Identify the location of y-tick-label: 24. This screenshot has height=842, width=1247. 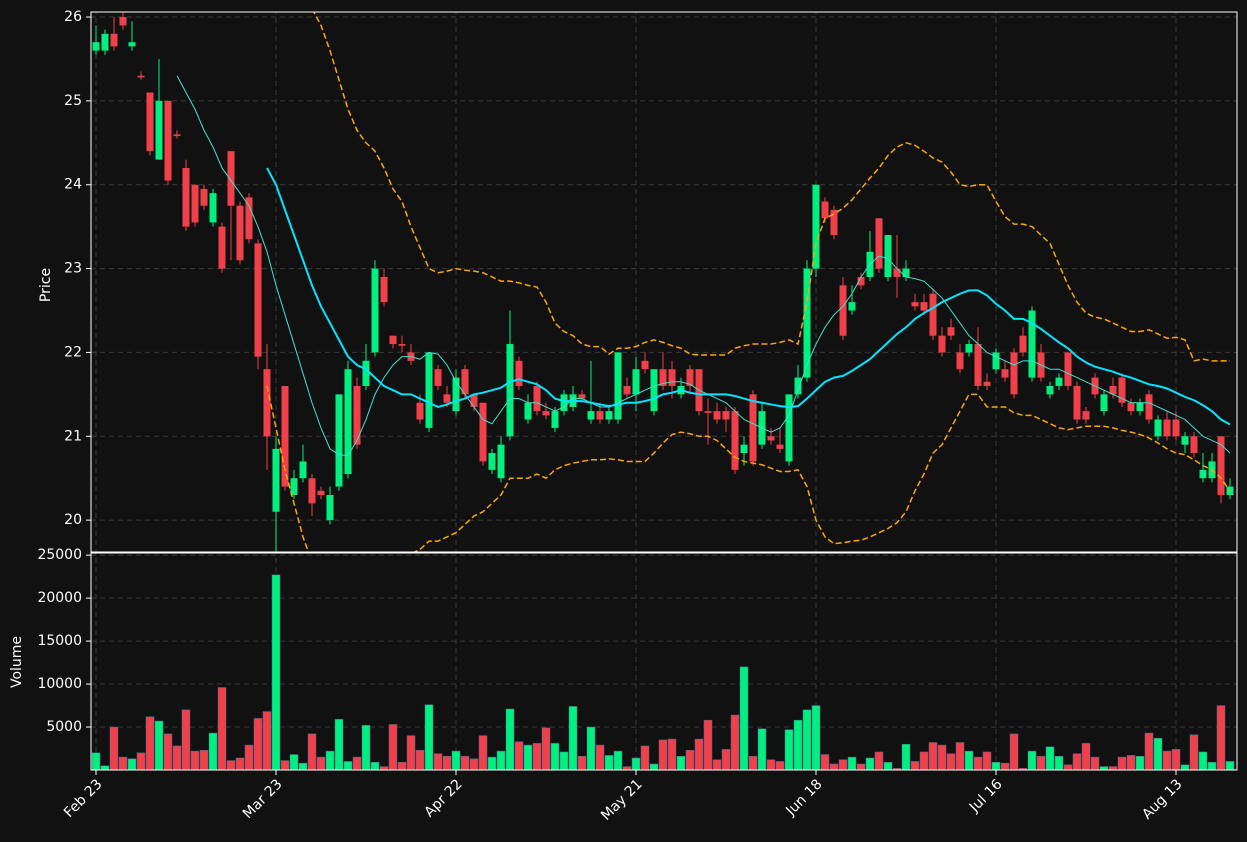
(73, 185).